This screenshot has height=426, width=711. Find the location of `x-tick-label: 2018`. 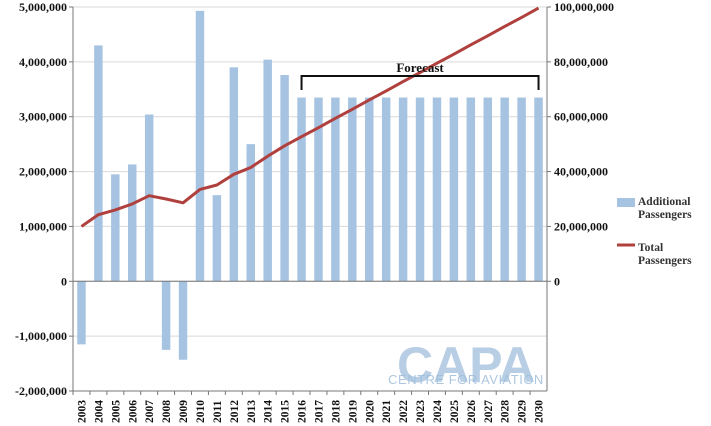

x-tick-label: 2018 is located at coordinates (336, 411).